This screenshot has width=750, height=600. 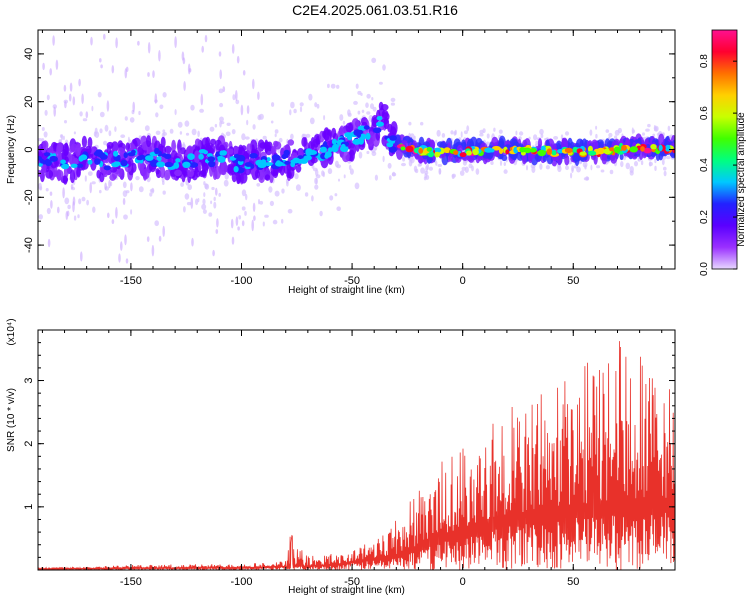 I want to click on x-tick-label: -50, so click(x=352, y=281).